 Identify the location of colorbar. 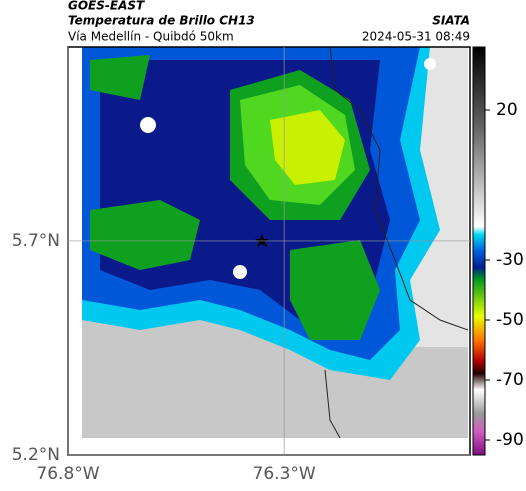
(479, 251).